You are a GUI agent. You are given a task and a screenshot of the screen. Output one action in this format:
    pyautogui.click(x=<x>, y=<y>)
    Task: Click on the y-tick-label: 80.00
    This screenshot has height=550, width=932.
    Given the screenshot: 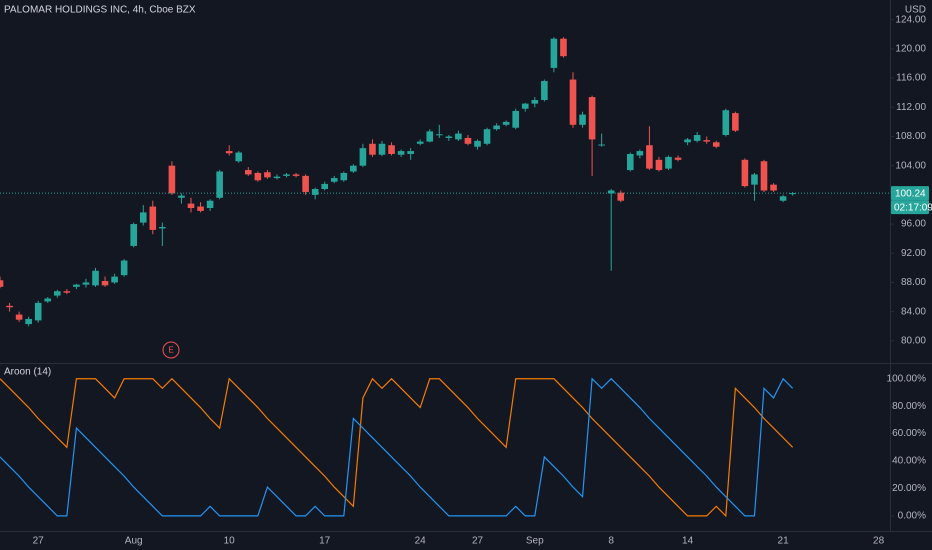 What is the action you would take?
    pyautogui.click(x=913, y=340)
    